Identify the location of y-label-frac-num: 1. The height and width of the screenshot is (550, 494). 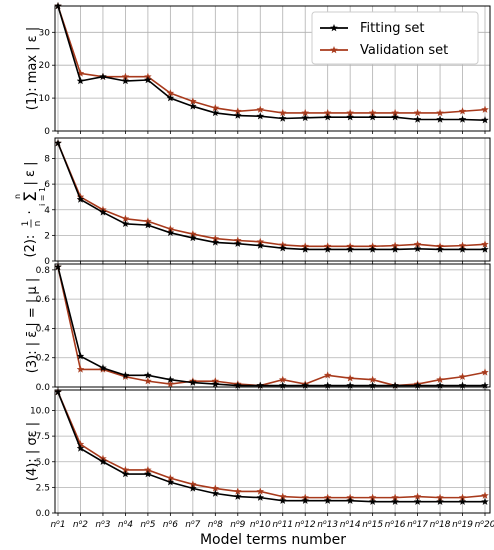
(26, 224).